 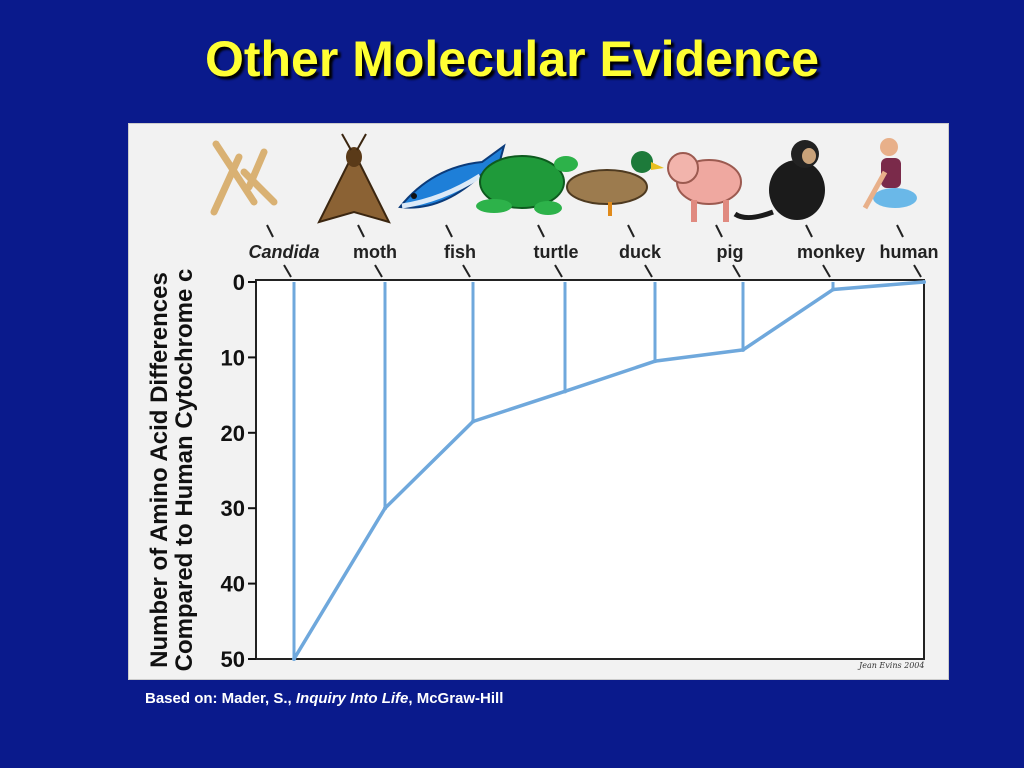 I want to click on monkey-icon, so click(x=779, y=180).